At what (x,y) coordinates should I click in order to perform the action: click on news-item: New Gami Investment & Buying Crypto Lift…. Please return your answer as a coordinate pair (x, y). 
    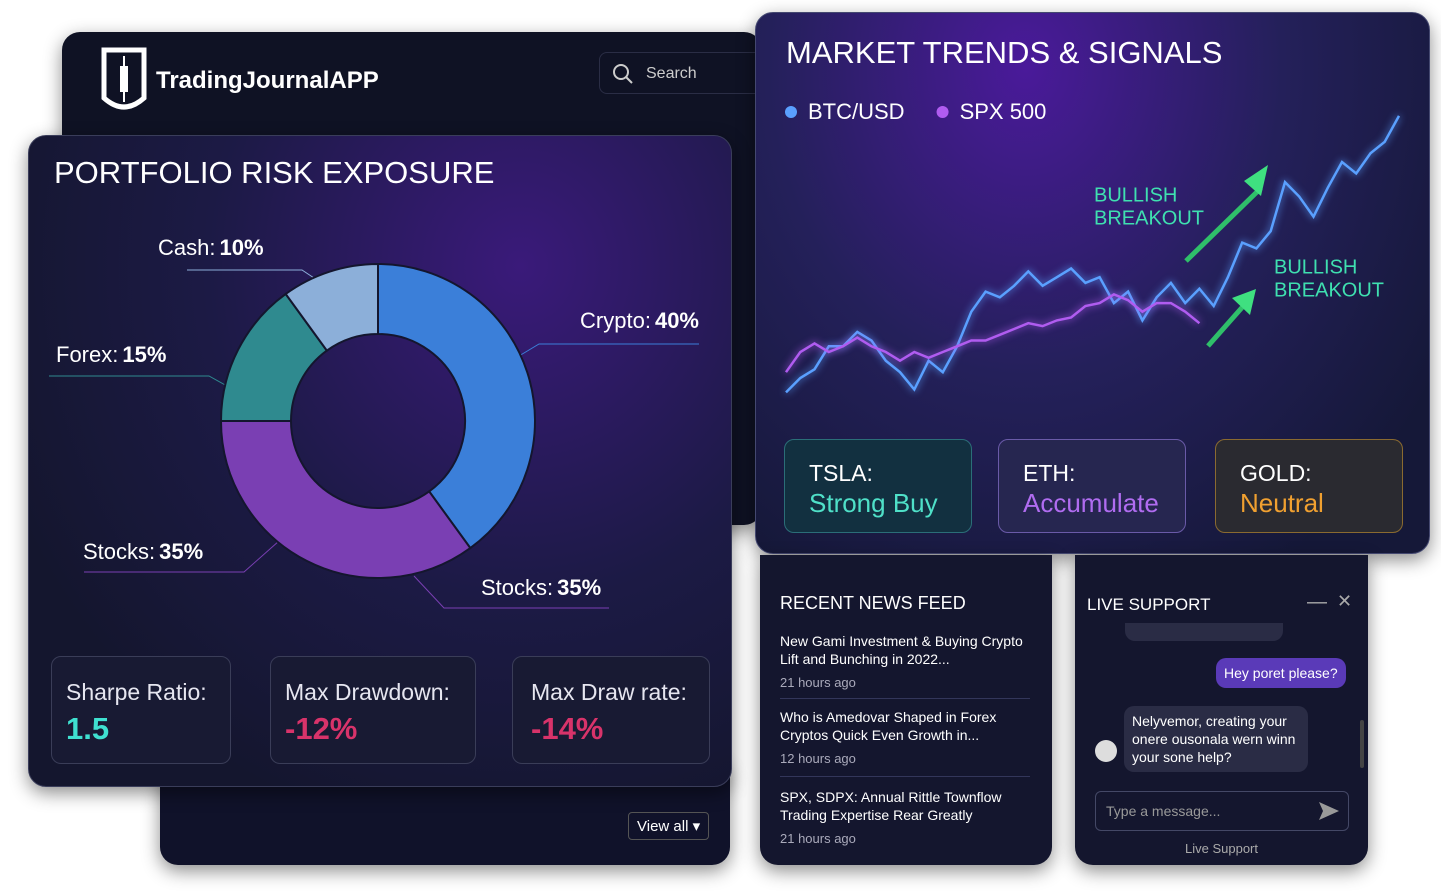
    Looking at the image, I should click on (905, 662).